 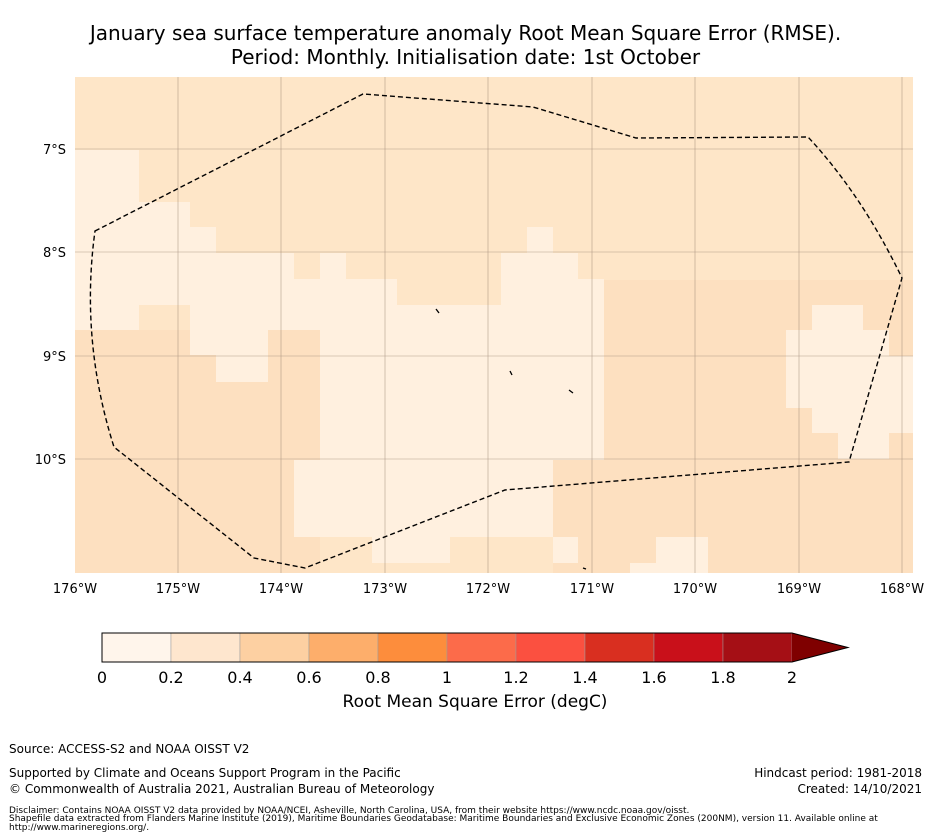 I want to click on lon-label: 169°W, so click(x=799, y=589).